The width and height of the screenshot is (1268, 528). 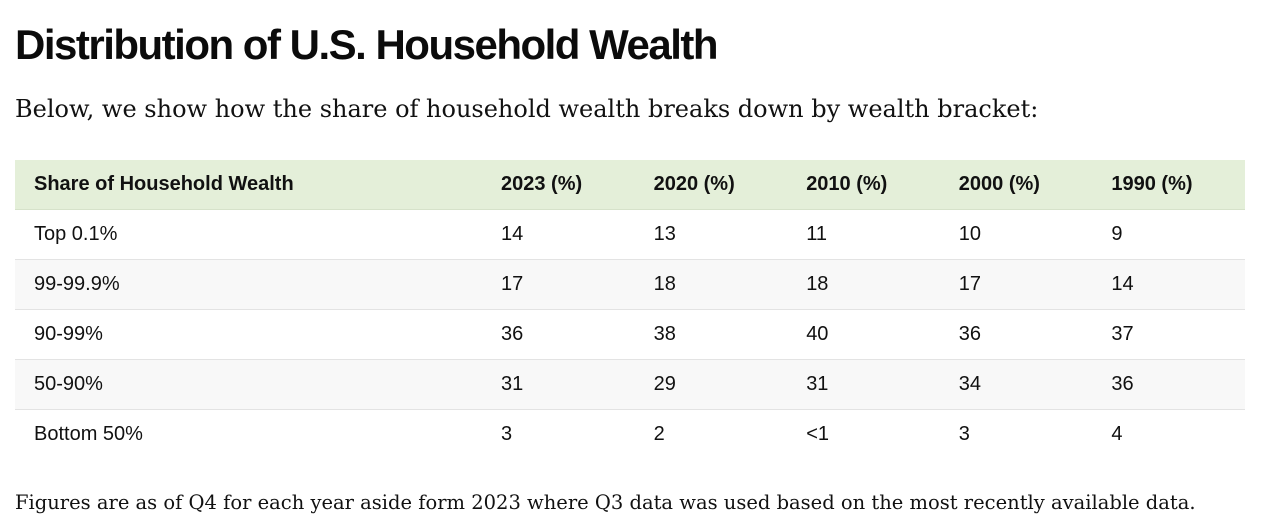 What do you see at coordinates (630, 235) in the screenshot?
I see `table-row: Top 0.1% 14 13 11 10 9` at bounding box center [630, 235].